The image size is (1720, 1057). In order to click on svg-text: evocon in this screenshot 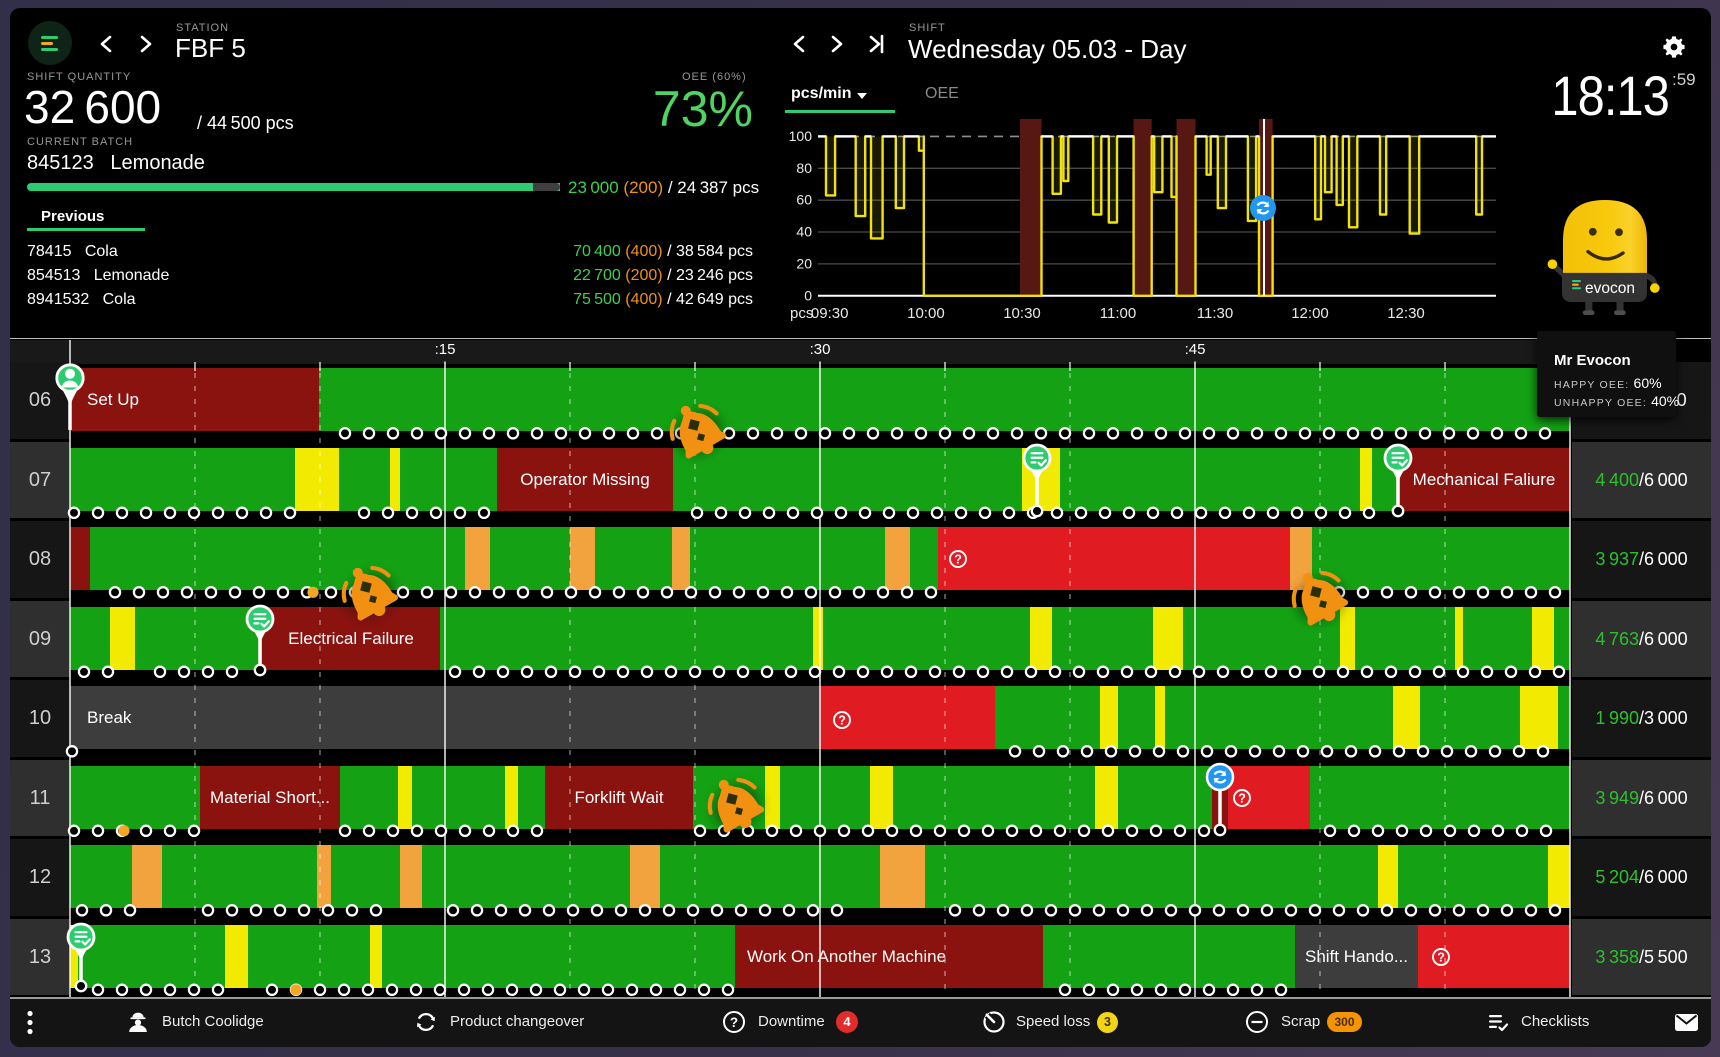, I will do `click(1610, 288)`.